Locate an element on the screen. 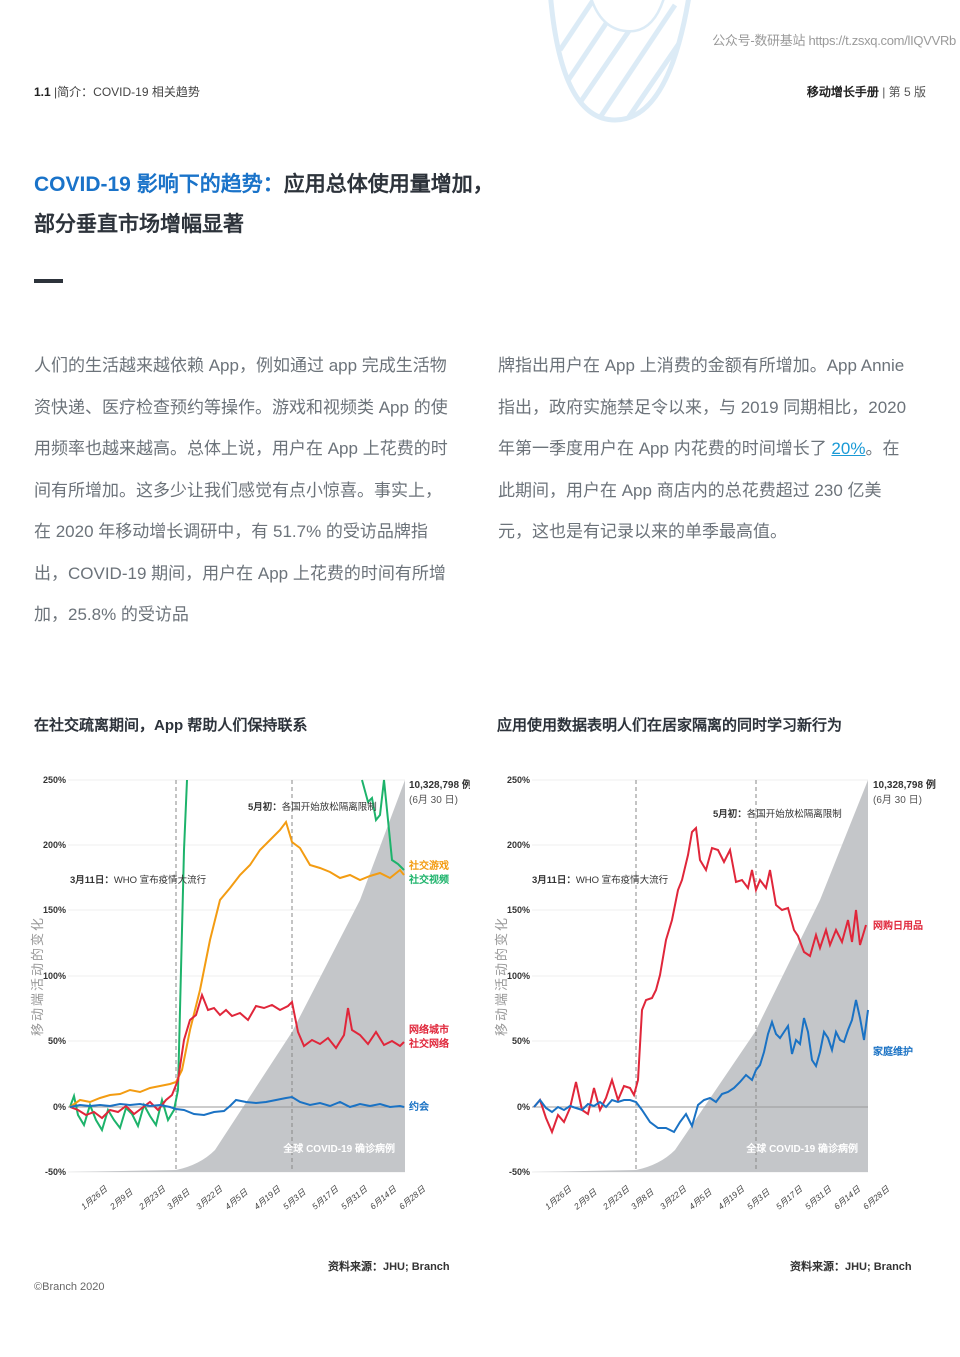 The width and height of the screenshot is (960, 1357). chart-right-title: 应用使用数据表明人们在居家隔离的同时学习新行为 is located at coordinates (670, 725).